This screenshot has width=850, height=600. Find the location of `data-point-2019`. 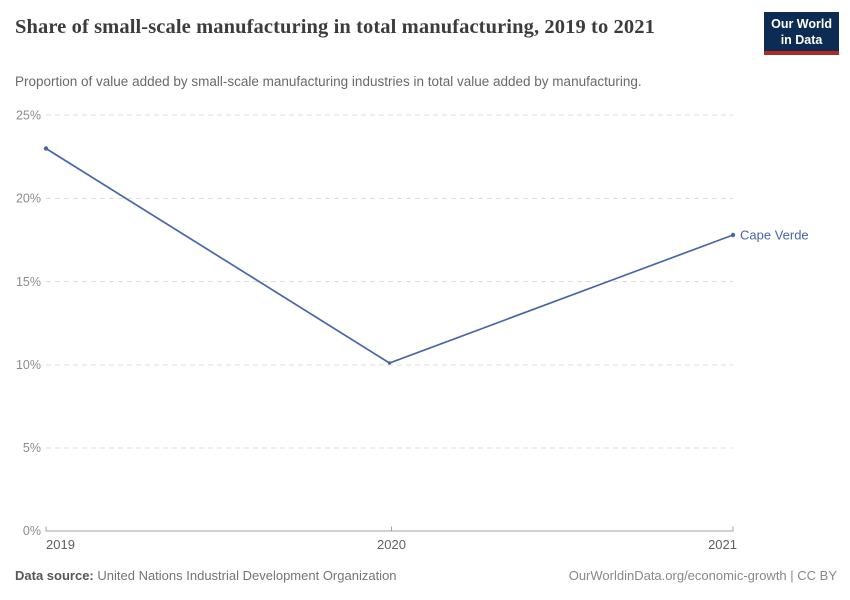

data-point-2019 is located at coordinates (46, 148).